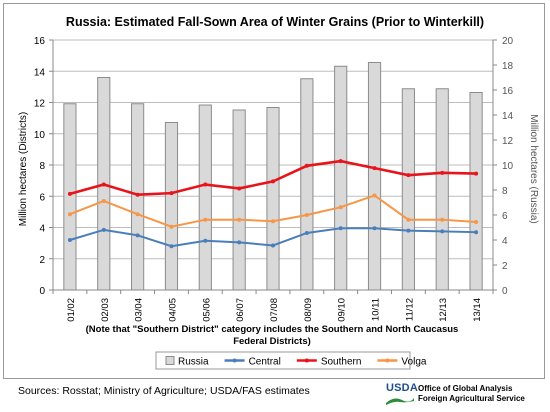 The image size is (550, 412). What do you see at coordinates (265, 362) in the screenshot?
I see `legend-label-central: Central` at bounding box center [265, 362].